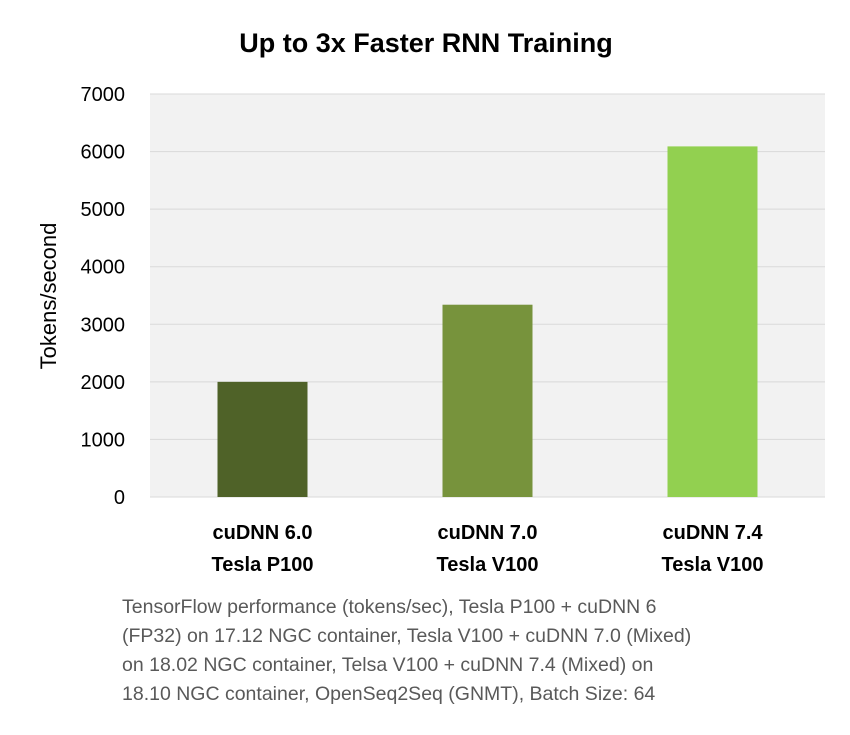 This screenshot has height=735, width=850. What do you see at coordinates (103, 95) in the screenshot?
I see `y-tick-label: 7000` at bounding box center [103, 95].